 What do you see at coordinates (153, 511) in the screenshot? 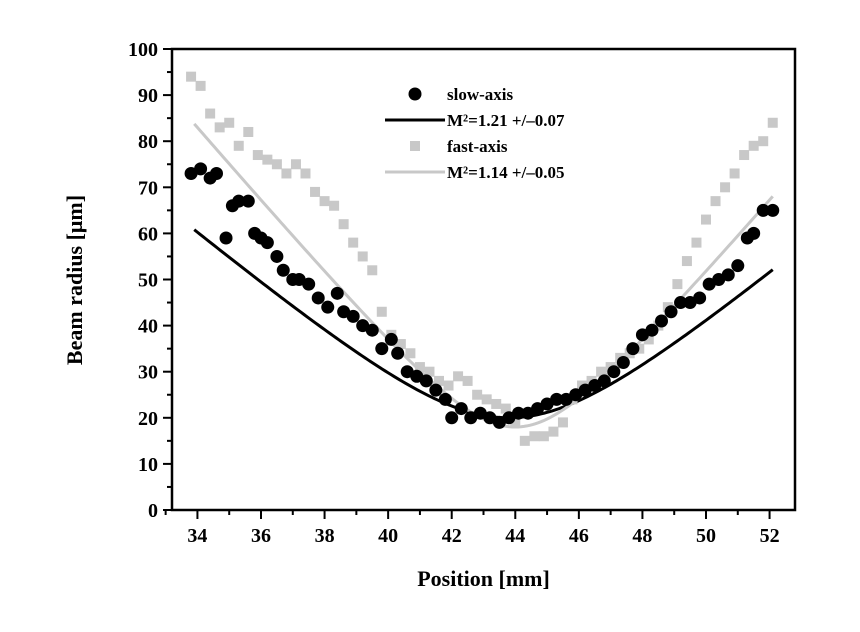
I see `y-tick-label: 0` at bounding box center [153, 511].